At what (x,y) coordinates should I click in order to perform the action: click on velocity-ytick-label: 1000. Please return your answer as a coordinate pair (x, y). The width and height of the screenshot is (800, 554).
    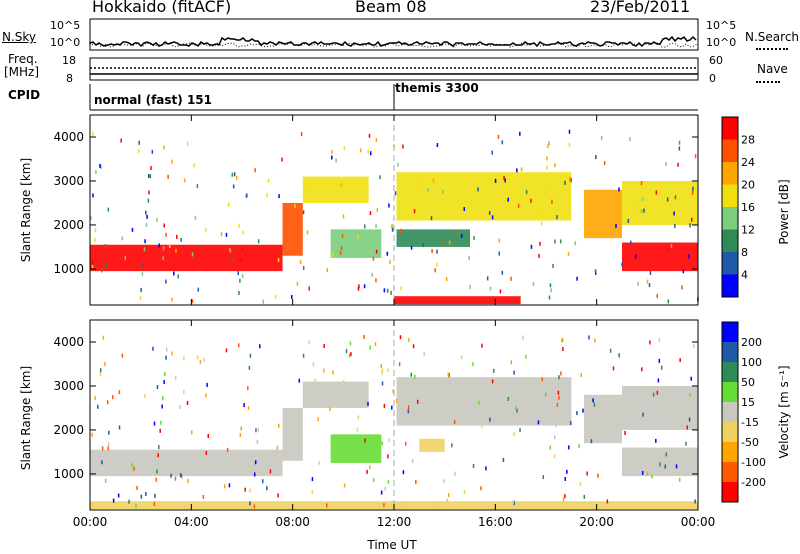
    Looking at the image, I should click on (68, 474).